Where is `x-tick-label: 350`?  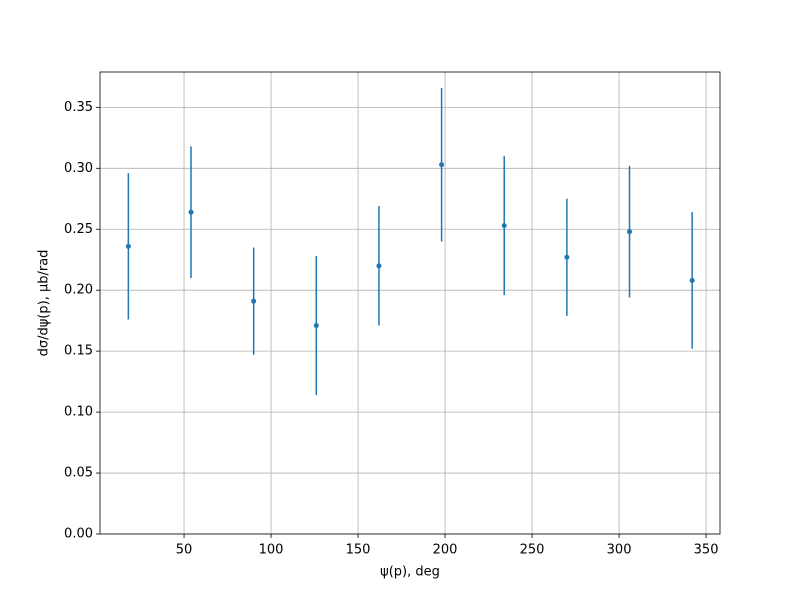 x-tick-label: 350 is located at coordinates (706, 550).